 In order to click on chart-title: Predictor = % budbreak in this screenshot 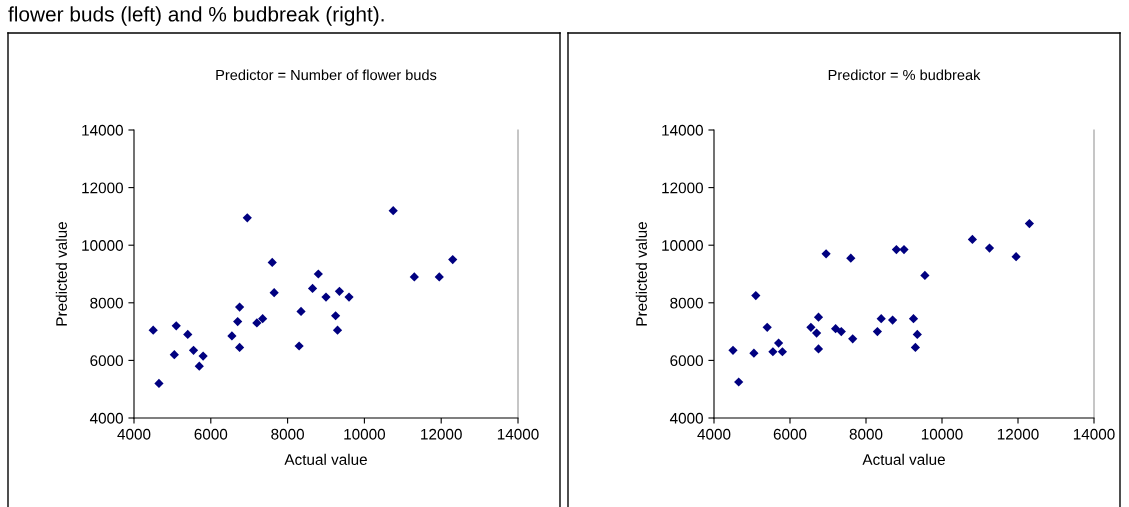, I will do `click(904, 75)`.